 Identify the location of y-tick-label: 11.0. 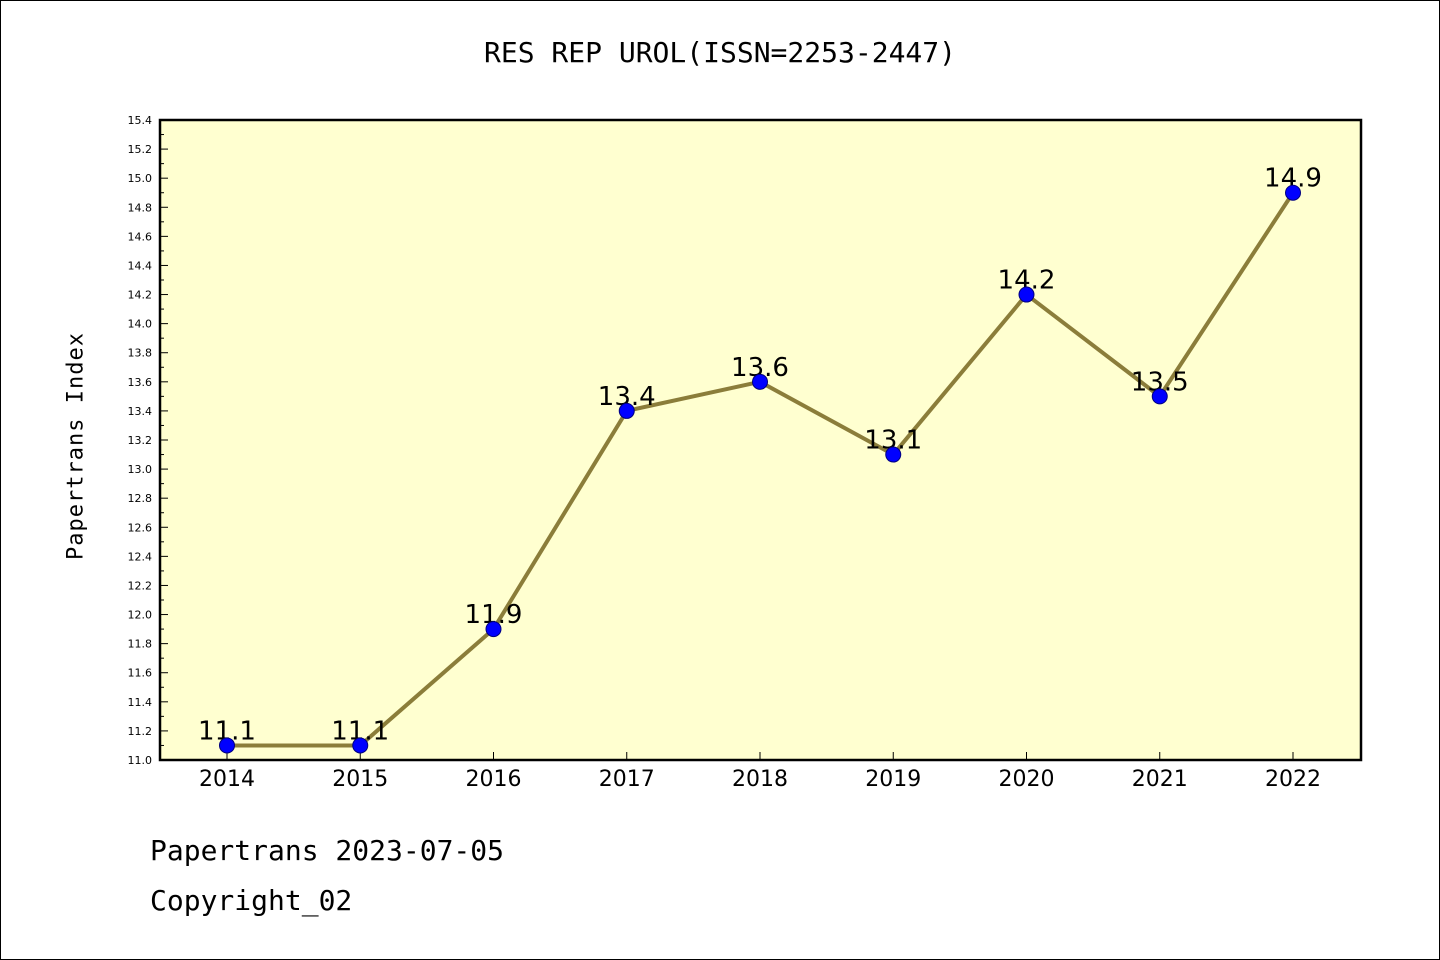
(140, 760).